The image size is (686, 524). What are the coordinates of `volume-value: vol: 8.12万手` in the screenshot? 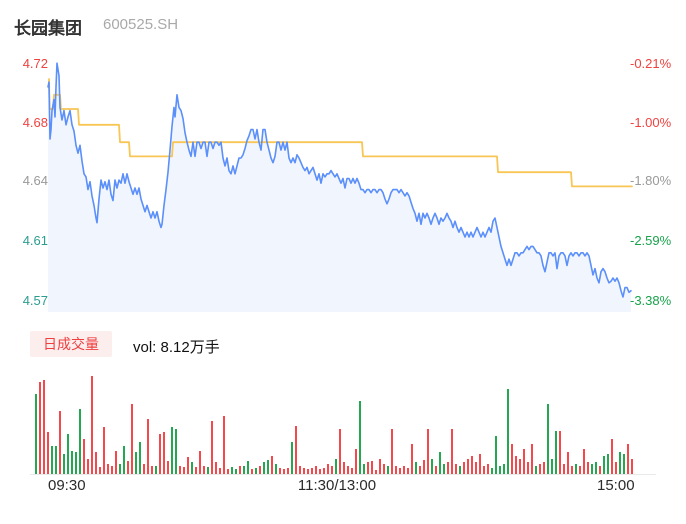 It's located at (176, 347).